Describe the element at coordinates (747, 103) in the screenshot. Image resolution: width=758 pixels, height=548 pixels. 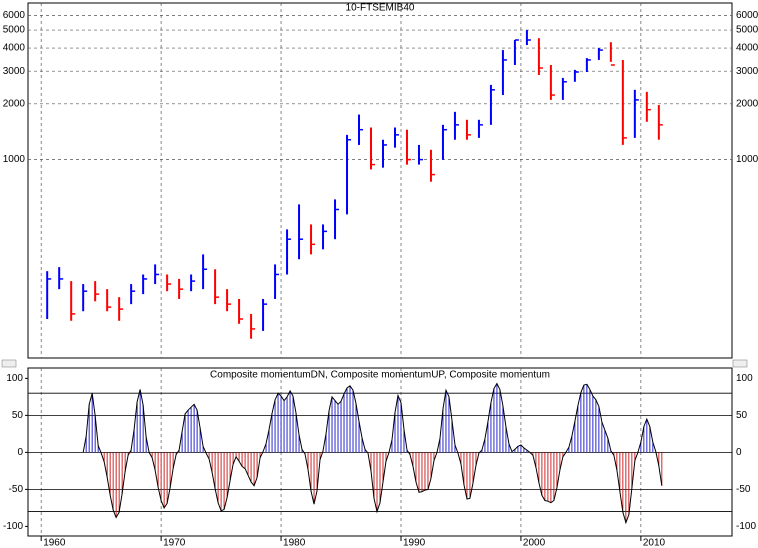
I see `y-tick-label-right: 2000` at that location.